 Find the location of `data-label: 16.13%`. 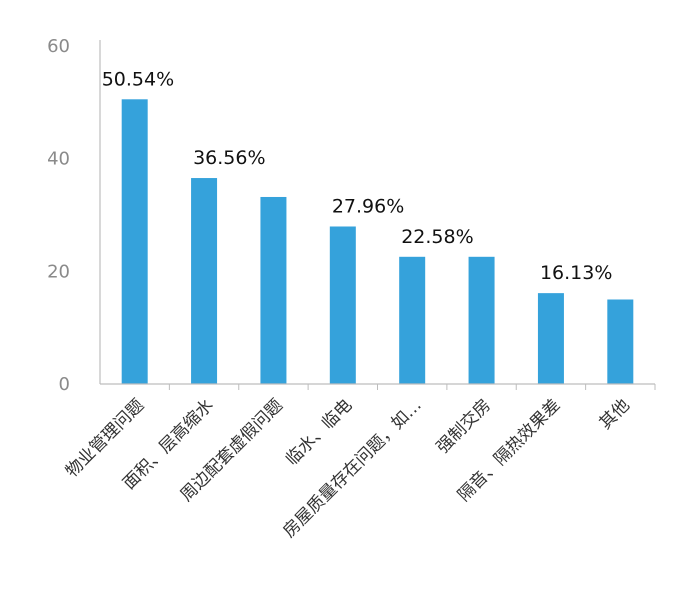

data-label: 16.13% is located at coordinates (576, 273).